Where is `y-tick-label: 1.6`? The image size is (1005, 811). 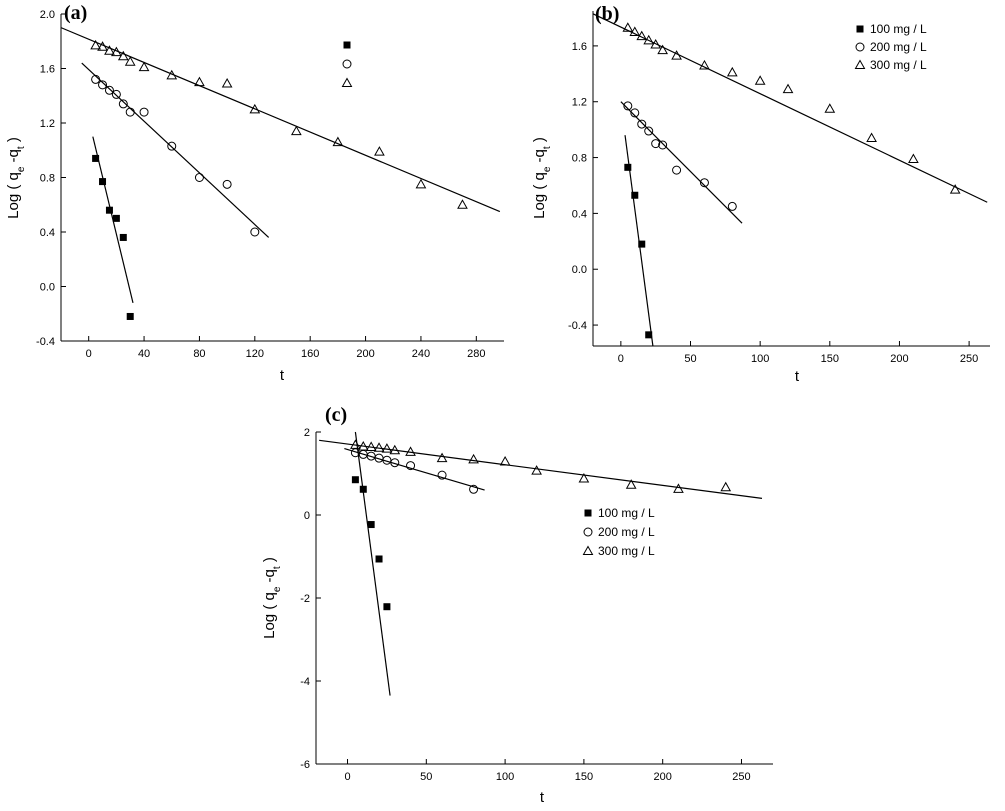 y-tick-label: 1.6 is located at coordinates (579, 47).